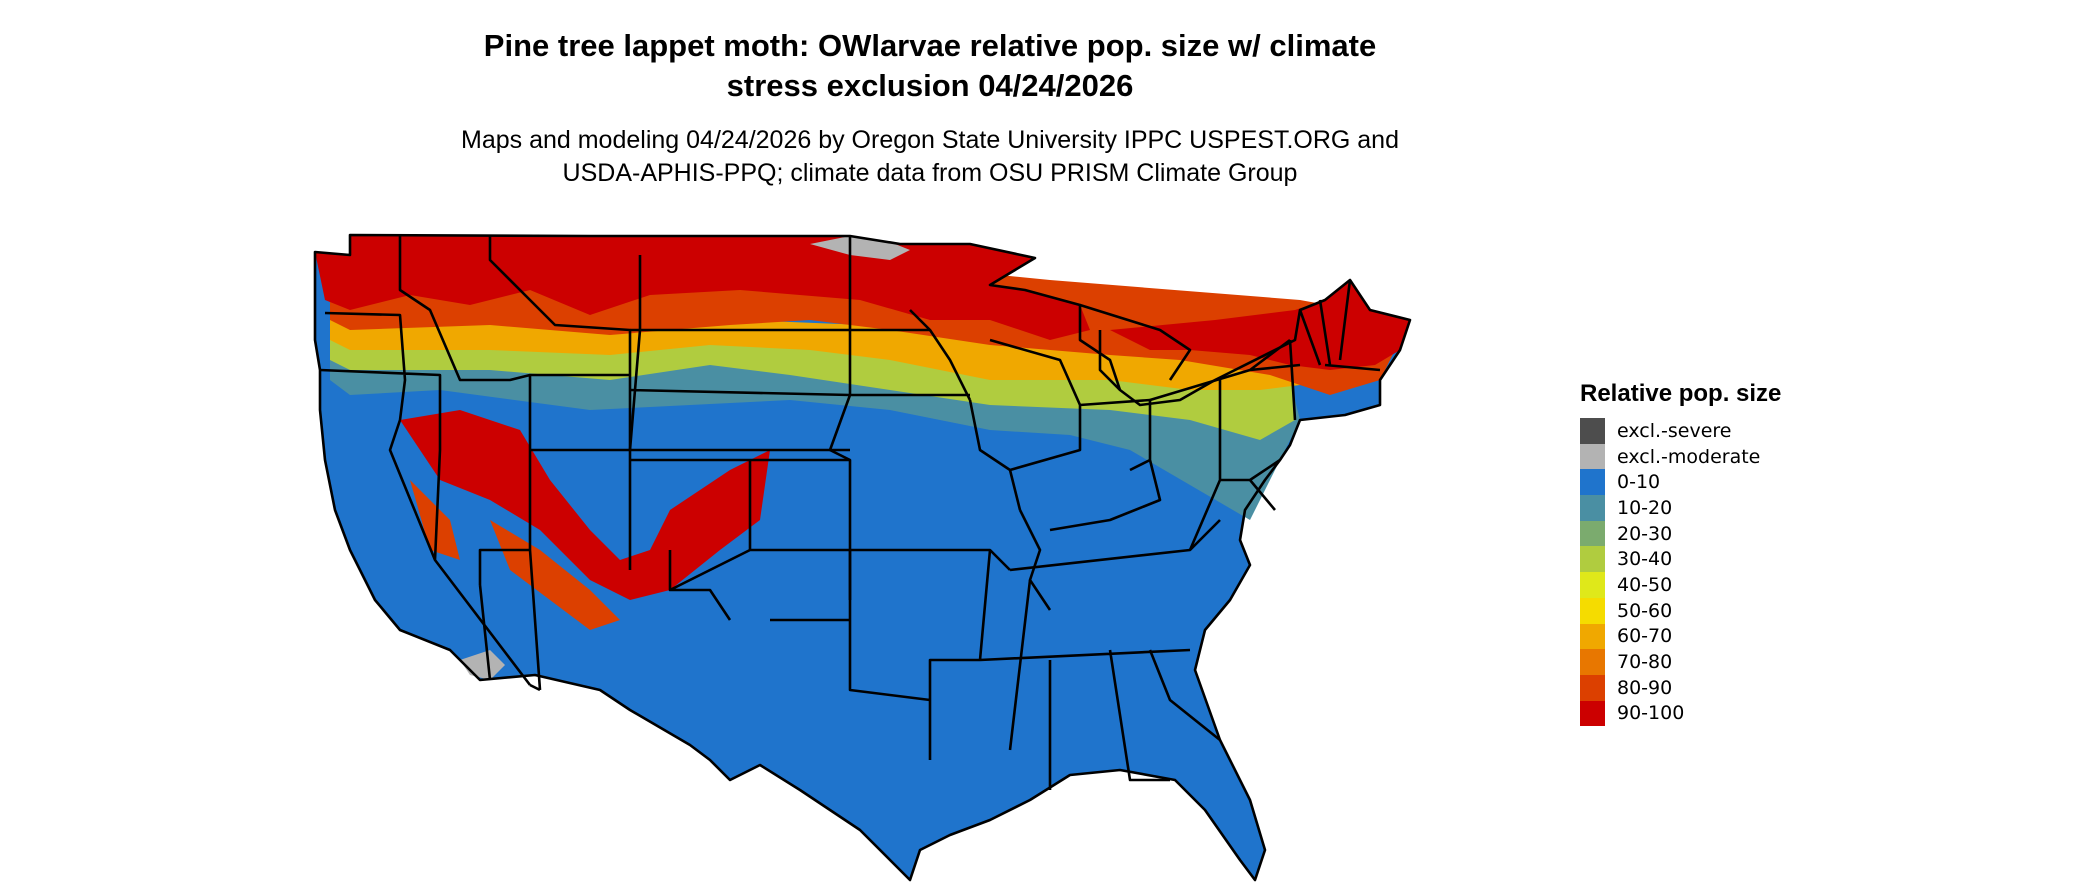  I want to click on legend-label: 30-40, so click(1645, 559).